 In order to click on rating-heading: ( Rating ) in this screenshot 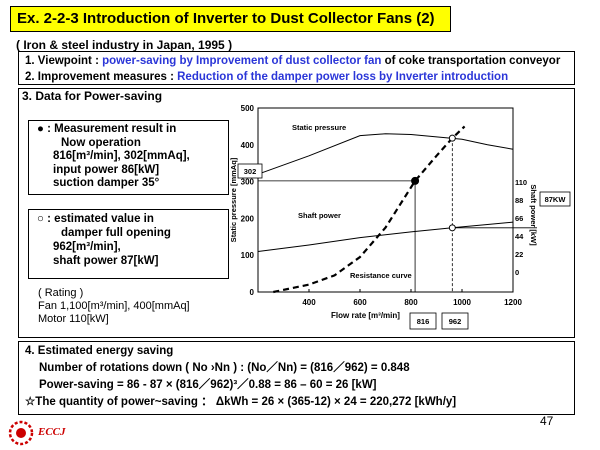, I will do `click(61, 293)`.